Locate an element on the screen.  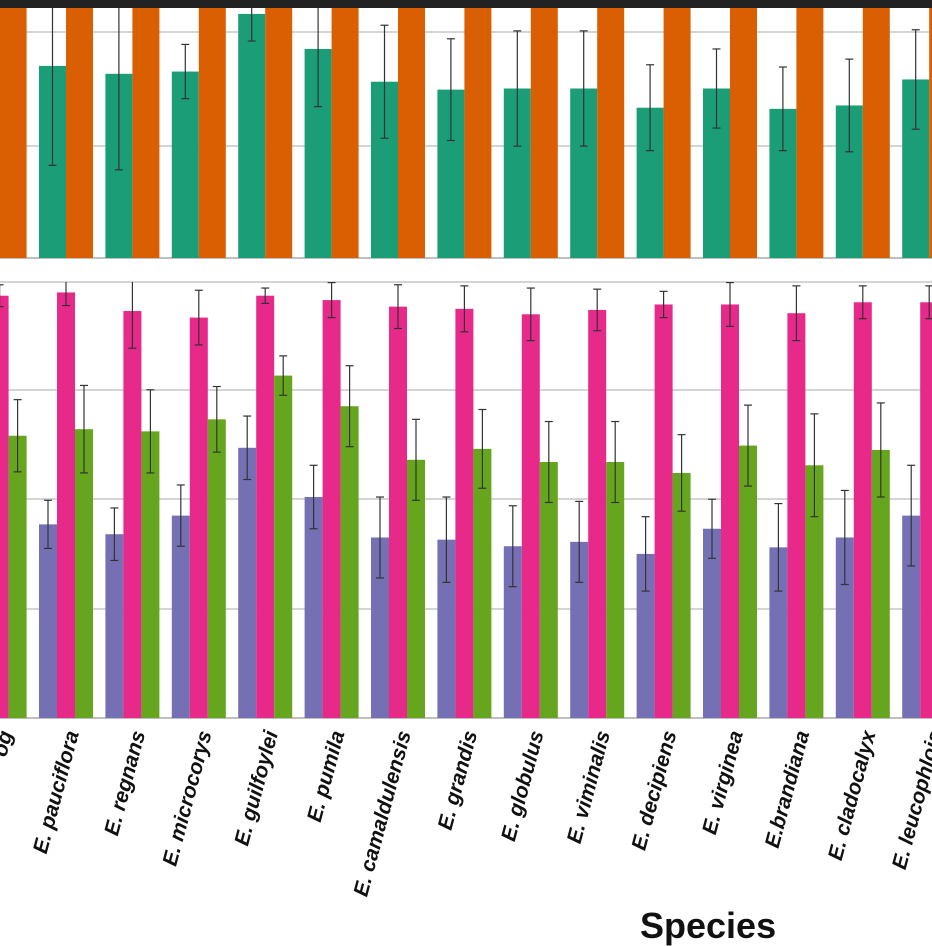
x-tick-label: E. leucophloia is located at coordinates (910, 800).